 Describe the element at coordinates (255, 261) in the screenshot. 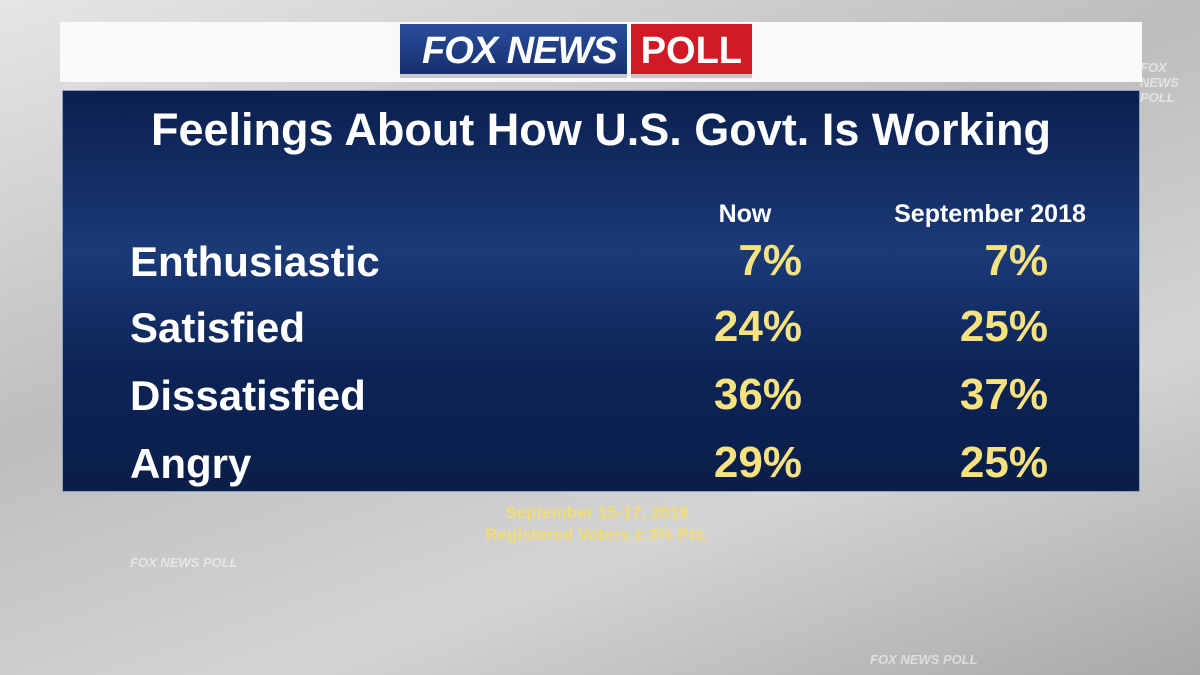

I see `row-label: Enthusiastic` at that location.